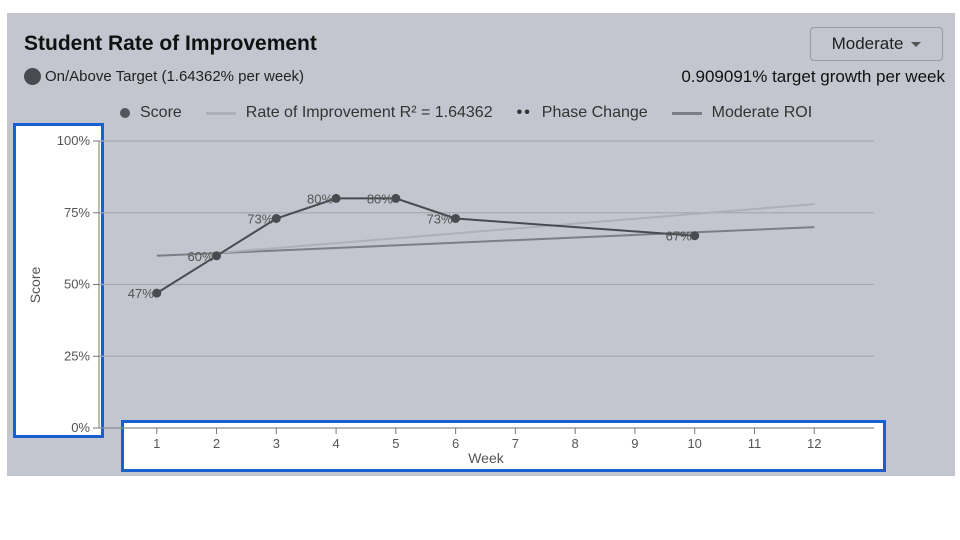 The height and width of the screenshot is (540, 960). I want to click on x-tick-label: 10, so click(694, 443).